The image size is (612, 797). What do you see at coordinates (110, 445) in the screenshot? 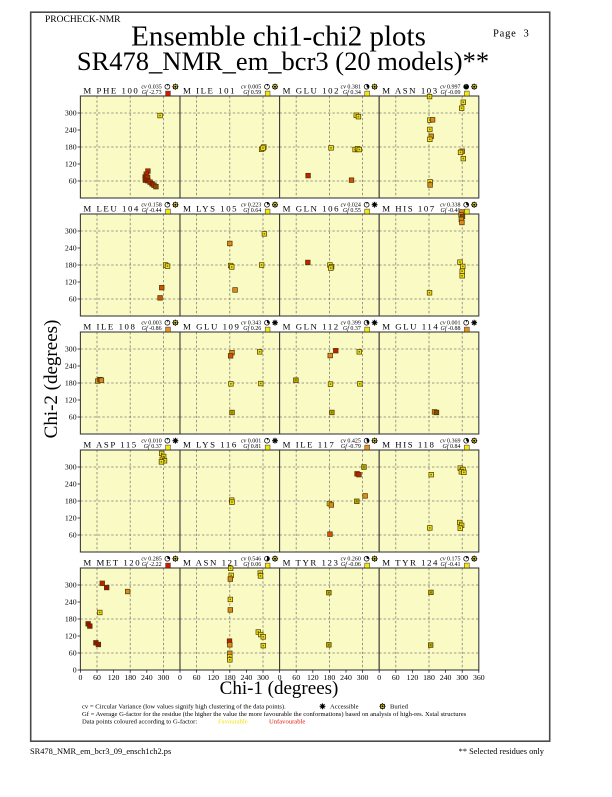
I see `svg-text: M ASP 115` at bounding box center [110, 445].